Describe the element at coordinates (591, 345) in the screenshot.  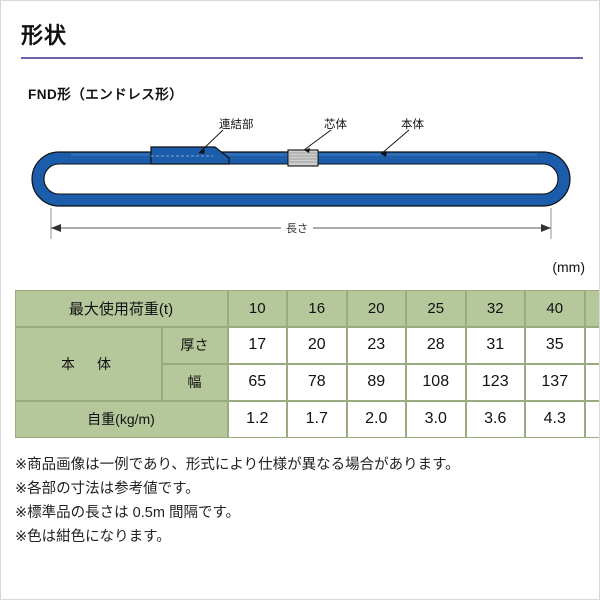
I see `table-cell: 38` at that location.